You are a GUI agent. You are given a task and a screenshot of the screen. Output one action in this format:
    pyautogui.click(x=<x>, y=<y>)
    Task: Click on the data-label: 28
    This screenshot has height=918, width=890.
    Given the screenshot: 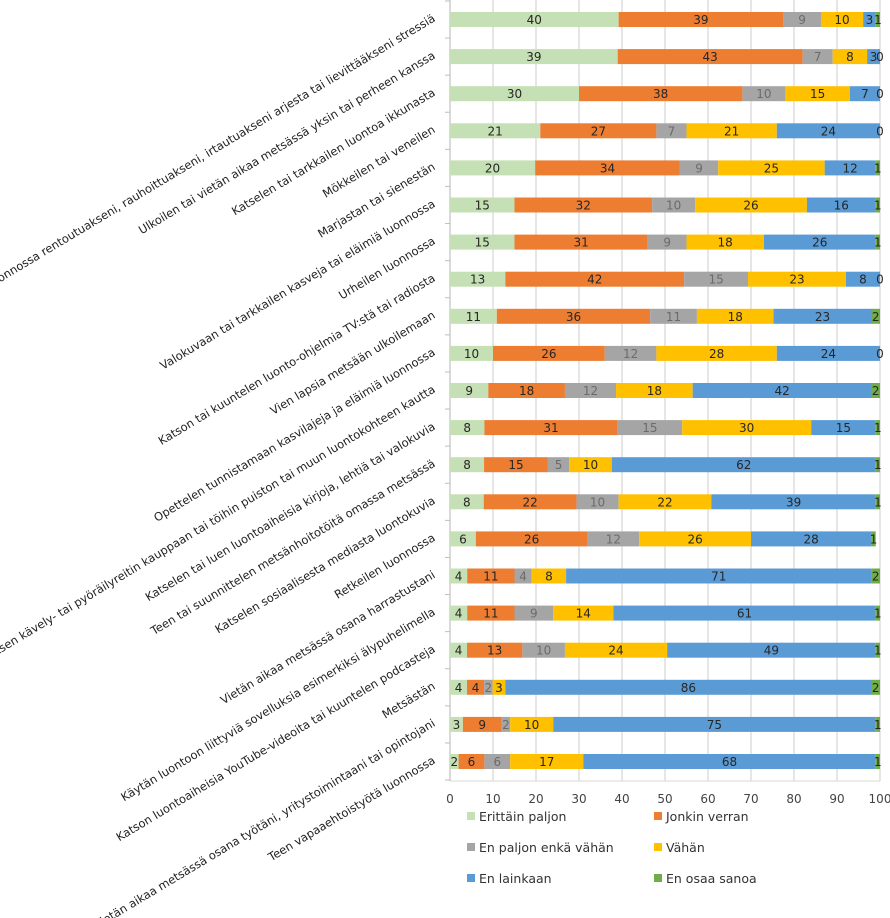 What is the action you would take?
    pyautogui.click(x=811, y=539)
    